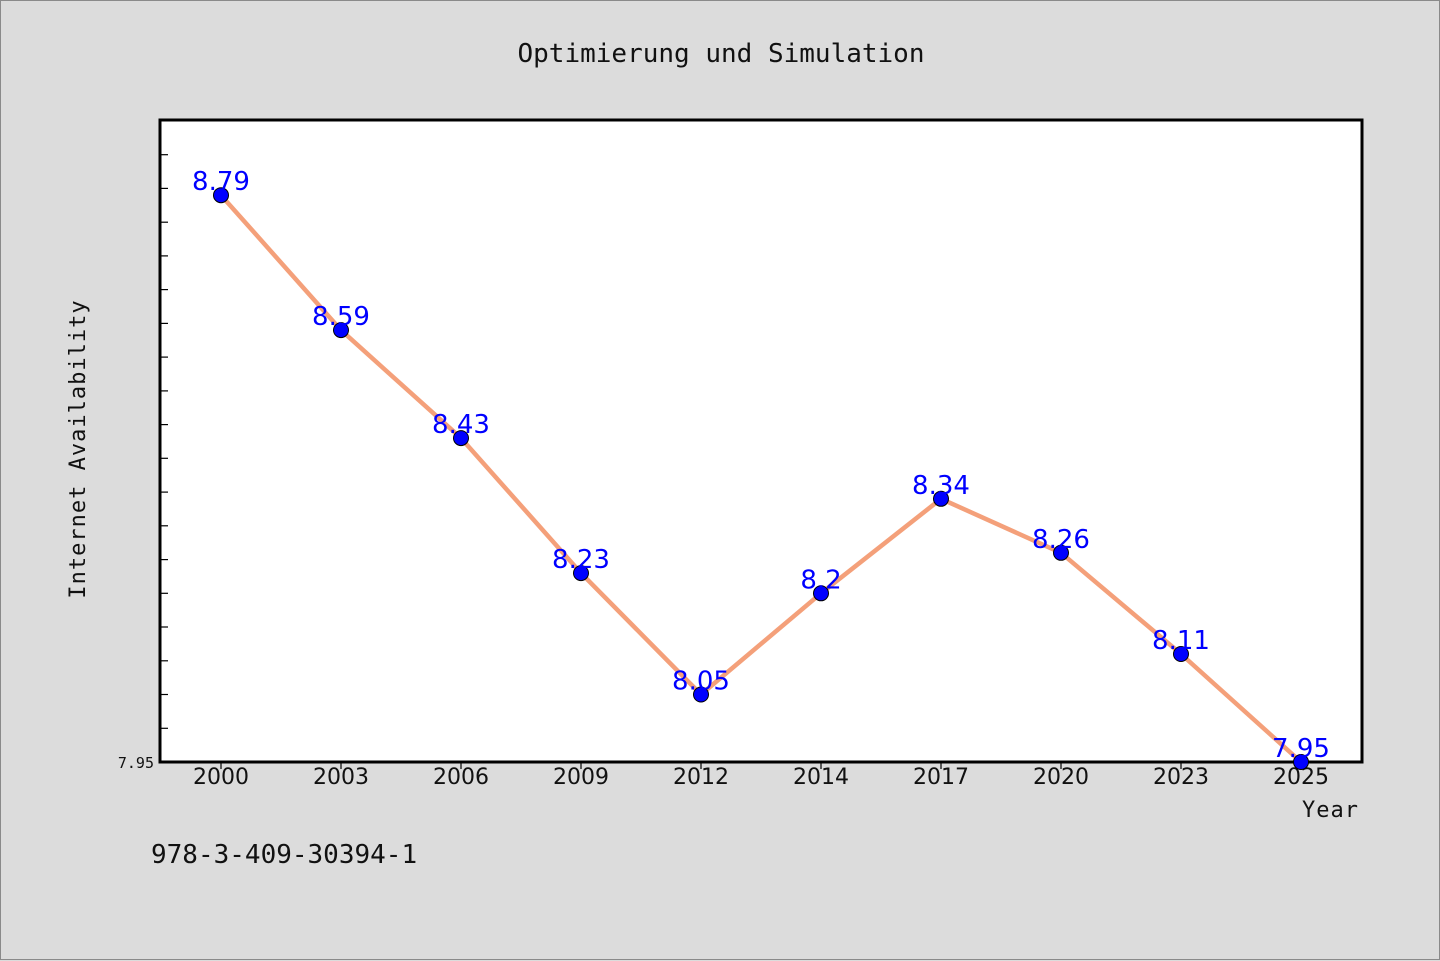 The width and height of the screenshot is (1440, 961). I want to click on data-label: 8.05, so click(701, 682).